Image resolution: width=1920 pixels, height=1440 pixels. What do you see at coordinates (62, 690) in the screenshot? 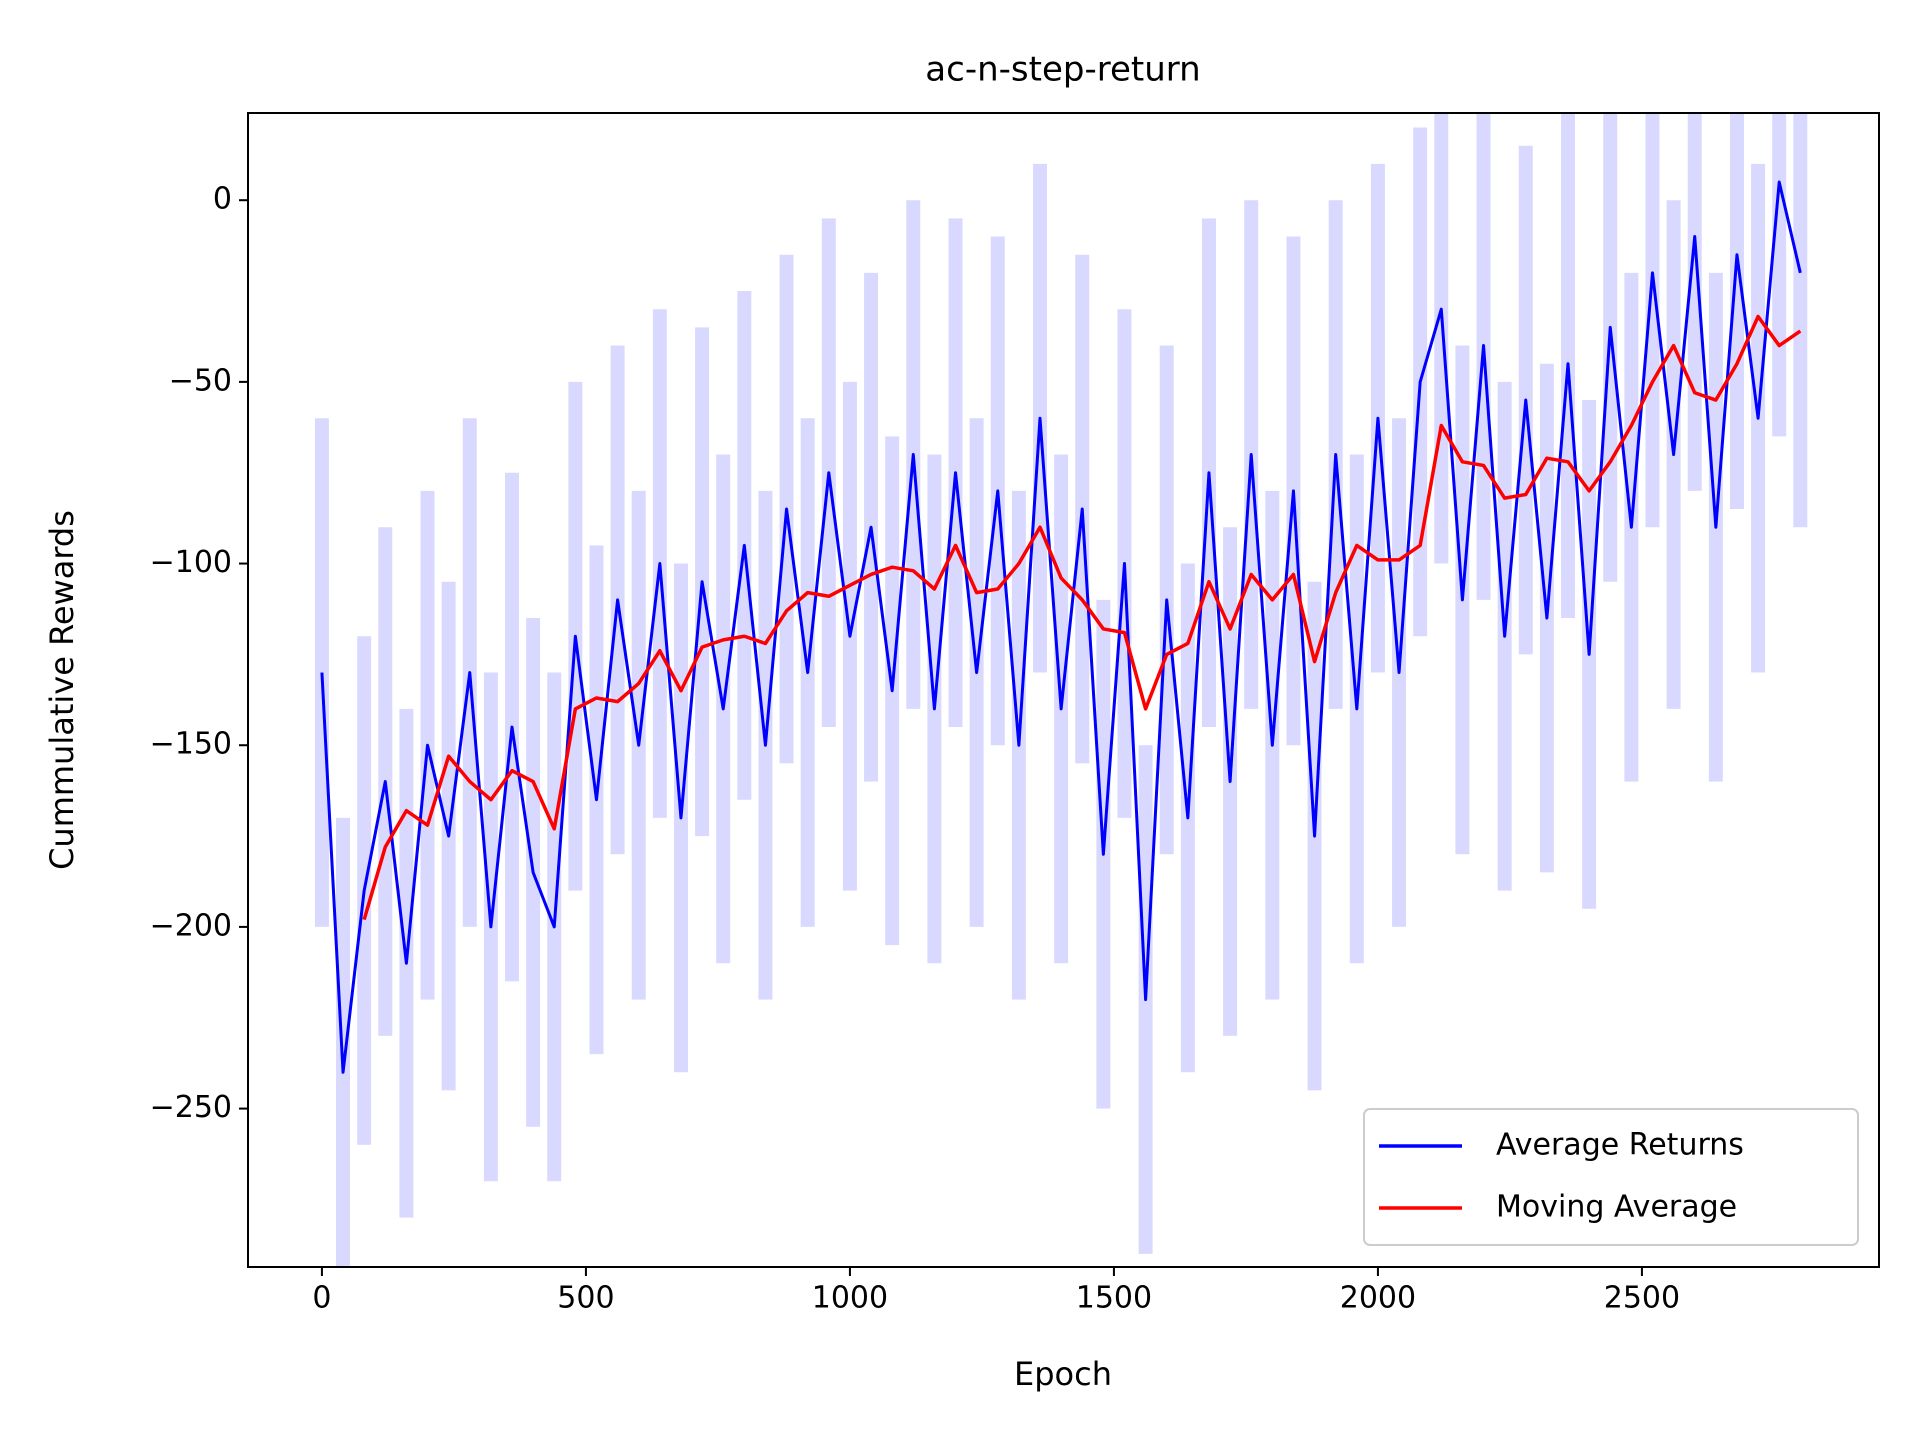
I see `y-axis-label: Cummulative Rewards` at bounding box center [62, 690].